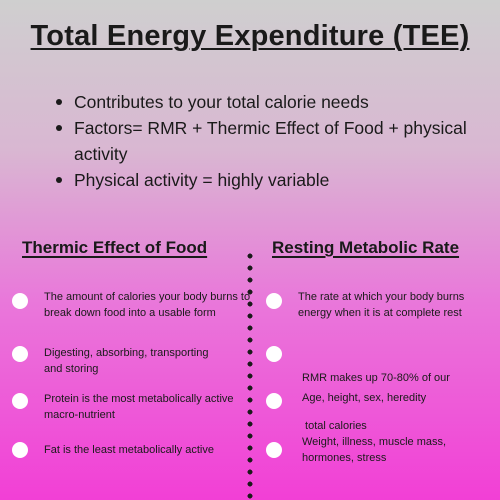 This screenshot has width=500, height=500. Describe the element at coordinates (139, 399) in the screenshot. I see `item-line: Protein is the most metabolically active` at that location.